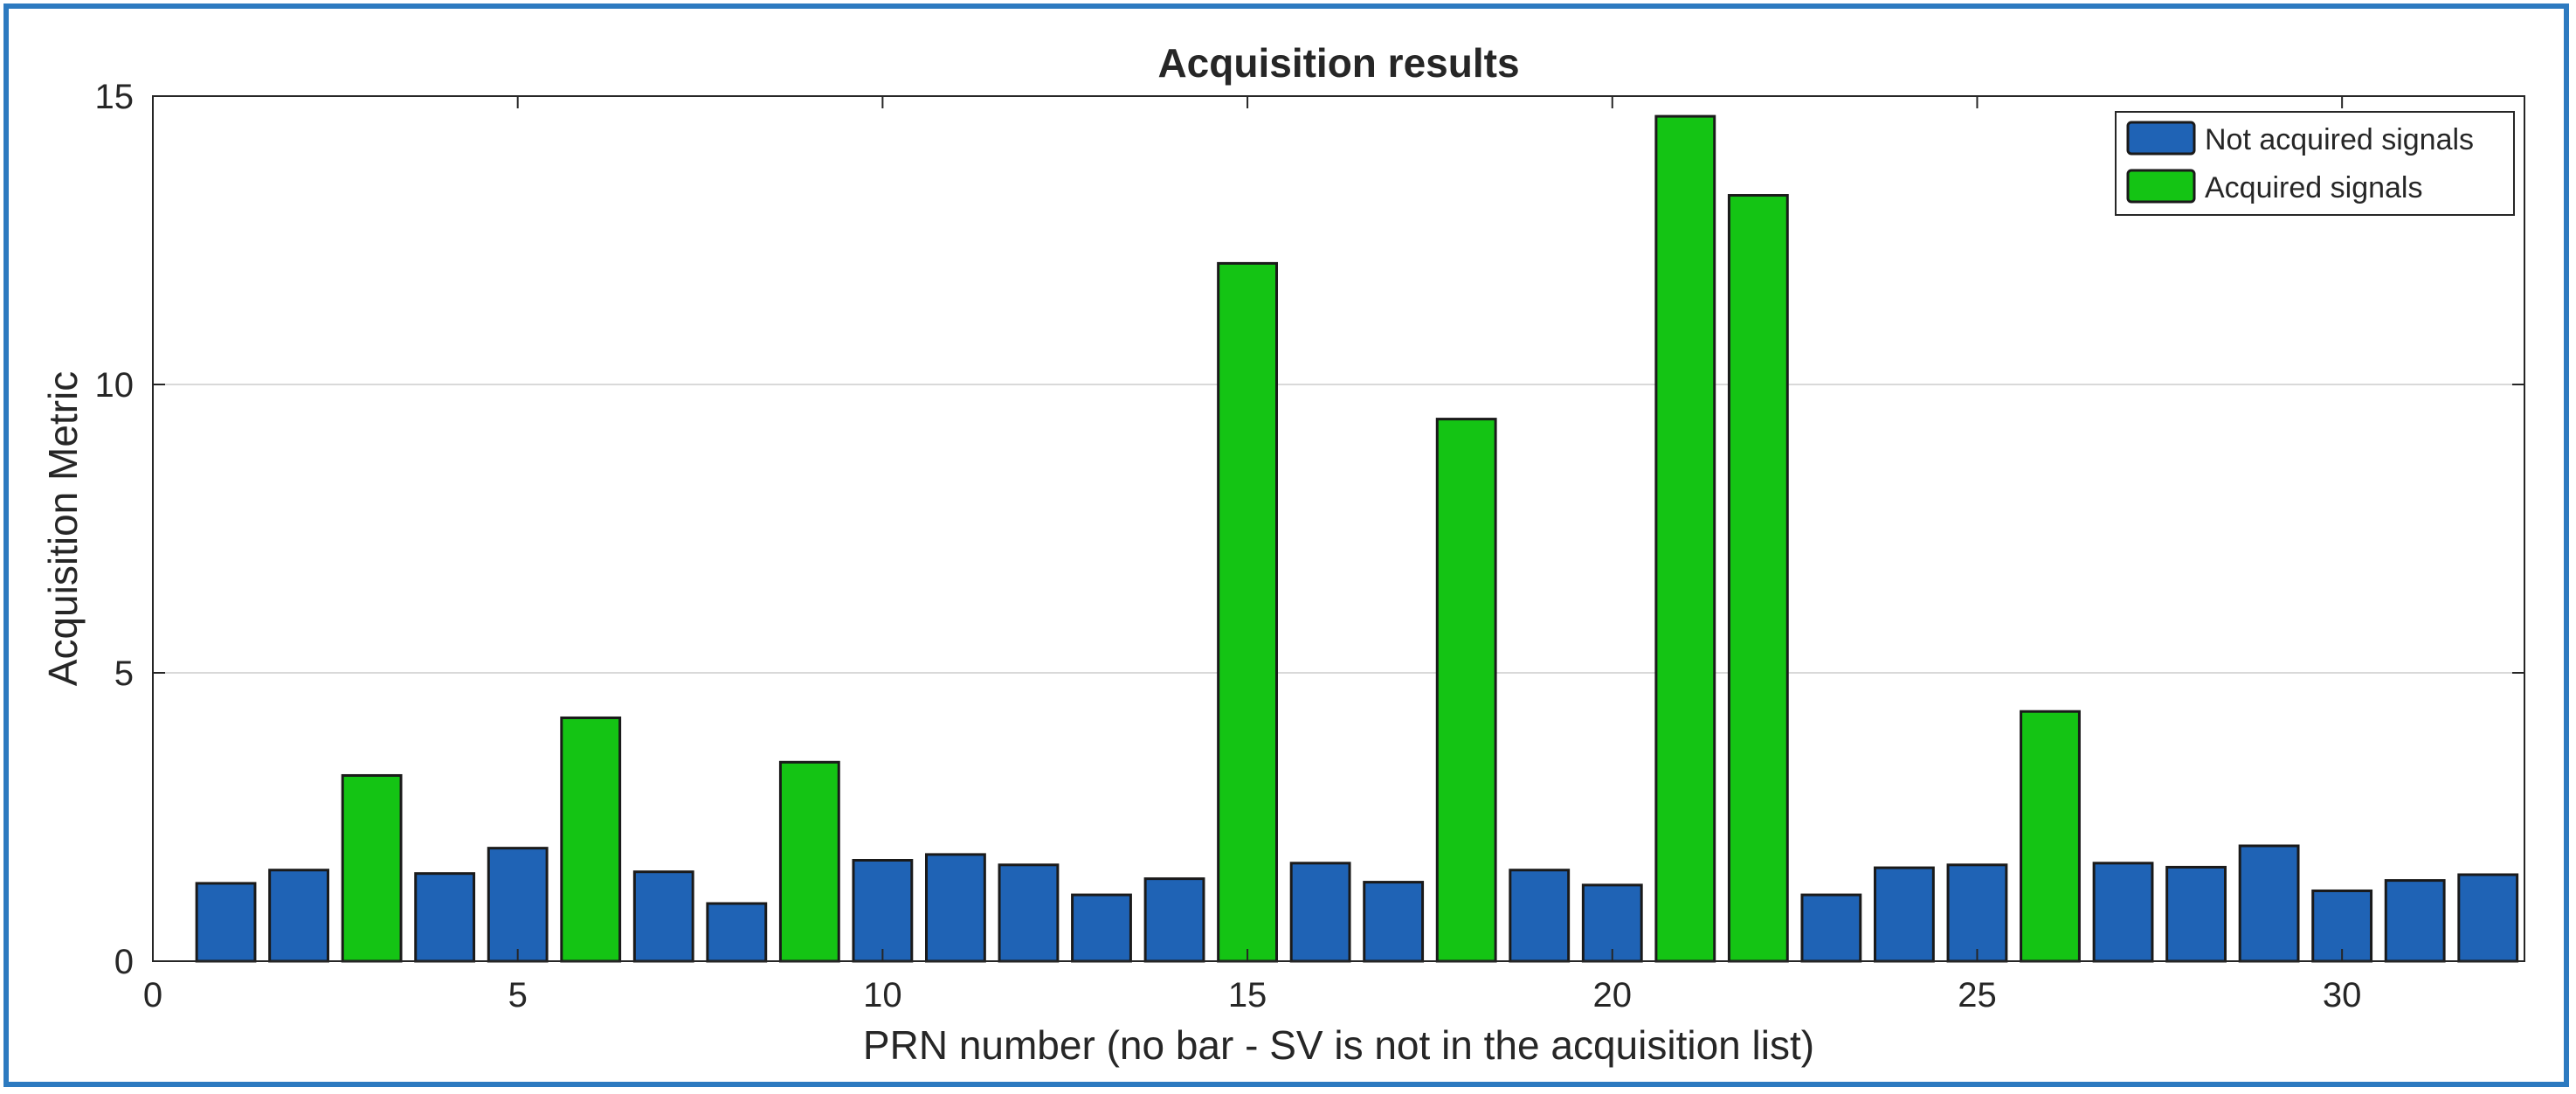 Image resolution: width=2576 pixels, height=1094 pixels. I want to click on x-tick-label: 30, so click(2342, 995).